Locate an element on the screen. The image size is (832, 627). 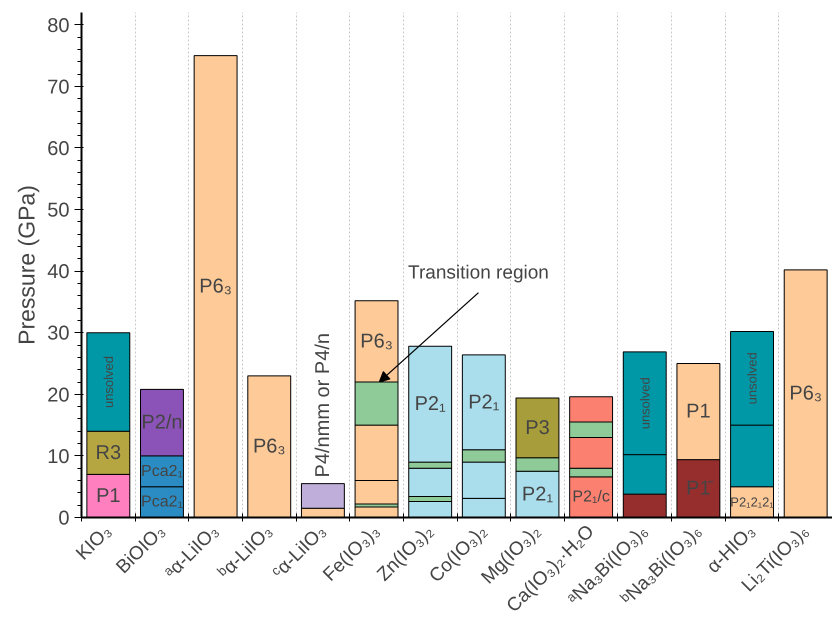
y-tick-label: 70 is located at coordinates (58, 87).